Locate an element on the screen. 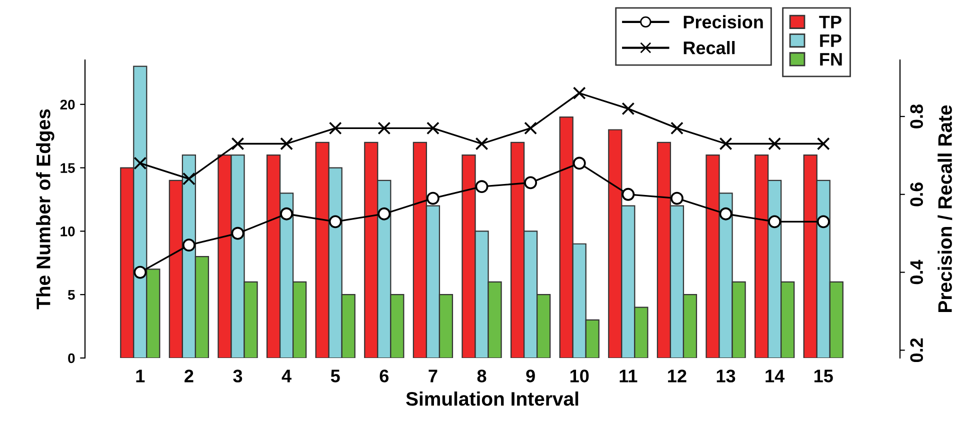 The width and height of the screenshot is (970, 437). legend-label: Precision is located at coordinates (723, 21).